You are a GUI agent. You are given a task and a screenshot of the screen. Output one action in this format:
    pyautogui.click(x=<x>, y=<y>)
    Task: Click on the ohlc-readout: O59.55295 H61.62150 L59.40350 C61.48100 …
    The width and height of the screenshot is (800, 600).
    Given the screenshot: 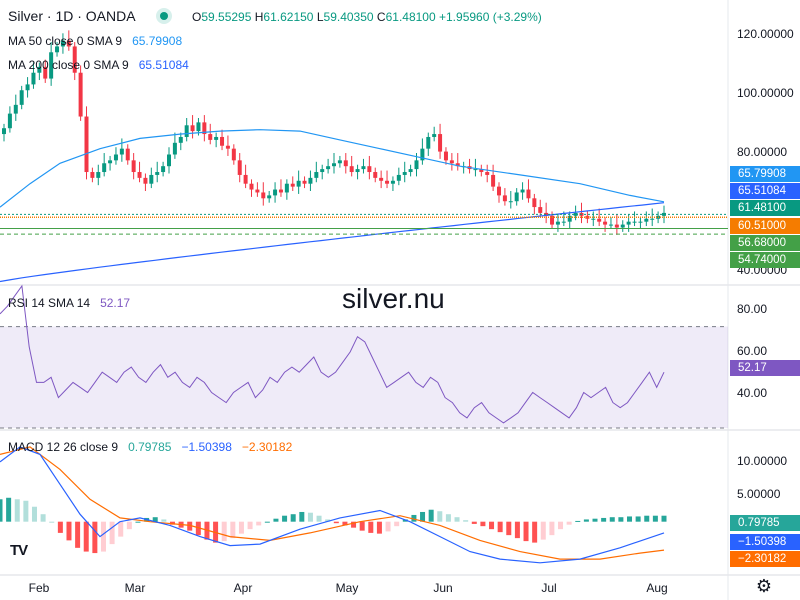 What is the action you would take?
    pyautogui.click(x=367, y=17)
    